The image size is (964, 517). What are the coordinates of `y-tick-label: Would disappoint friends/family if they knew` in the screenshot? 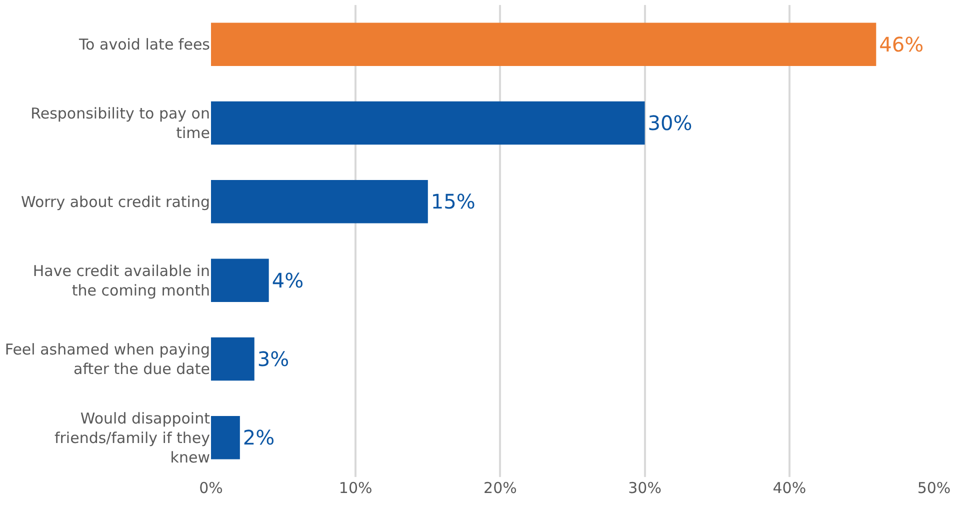 It's located at (132, 437).